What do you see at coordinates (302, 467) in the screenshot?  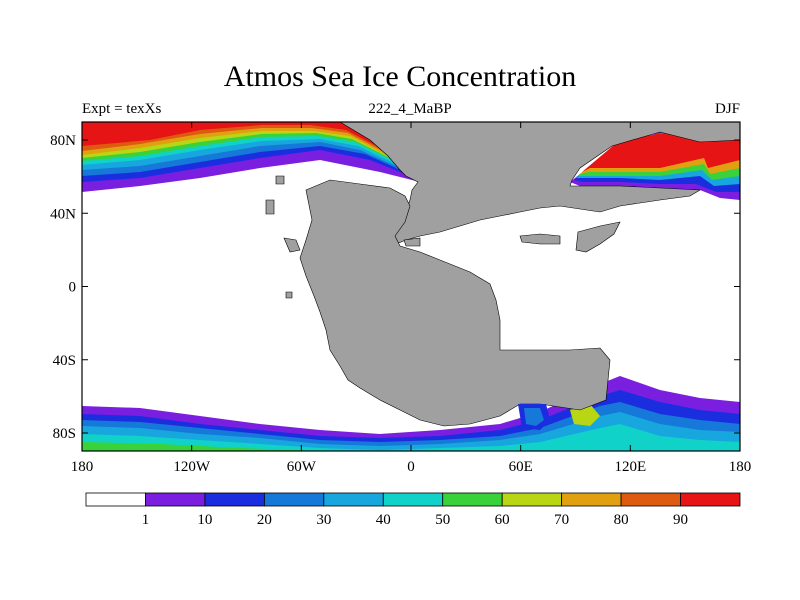 I see `x-tick-label: 60W` at bounding box center [302, 467].